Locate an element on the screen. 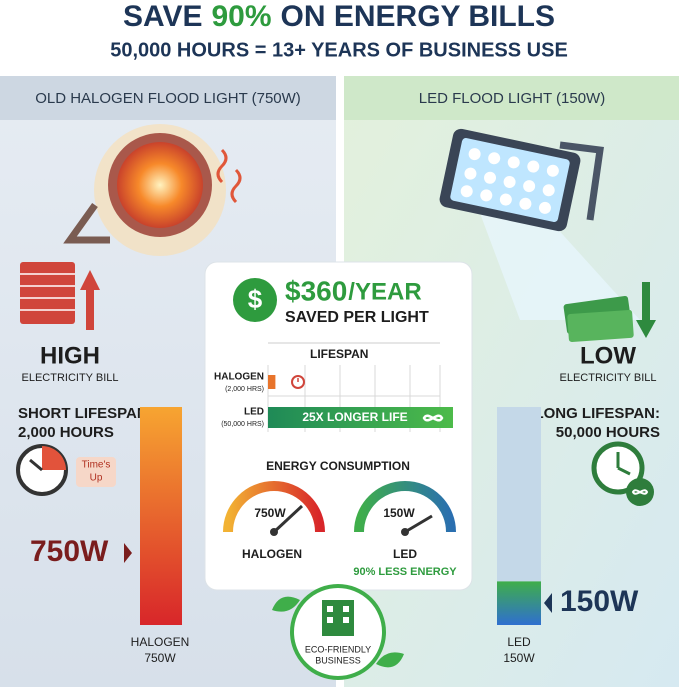  led-gauge is located at coordinates (405, 508).